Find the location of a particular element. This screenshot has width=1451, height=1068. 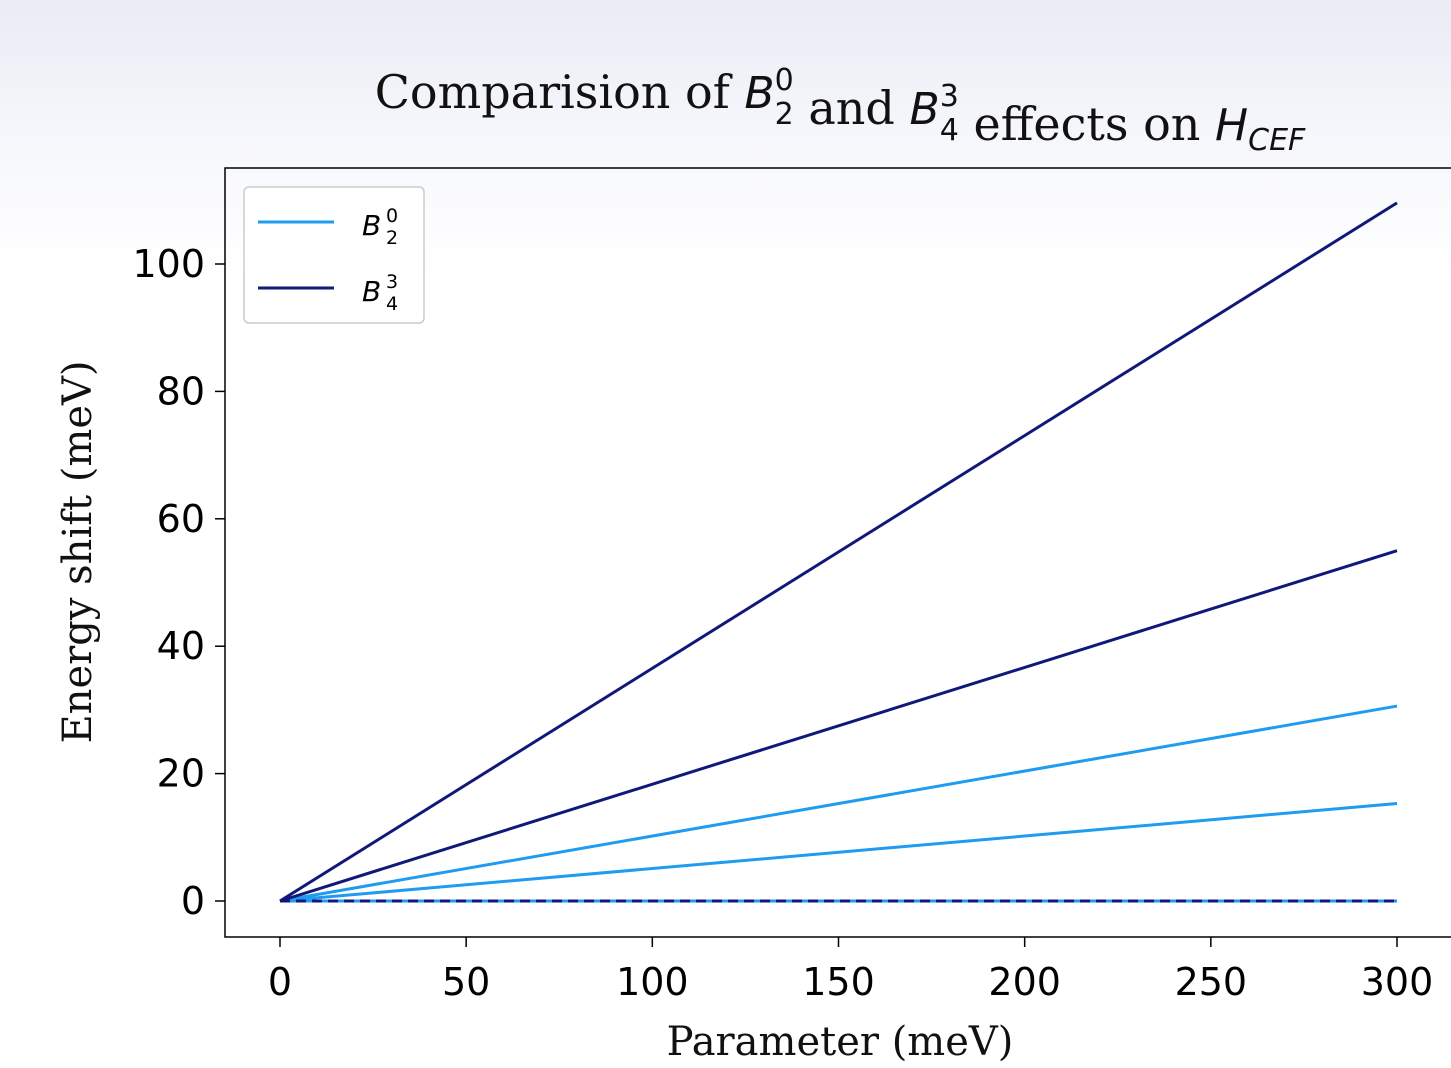

title-superscript: 0 is located at coordinates (784, 80).